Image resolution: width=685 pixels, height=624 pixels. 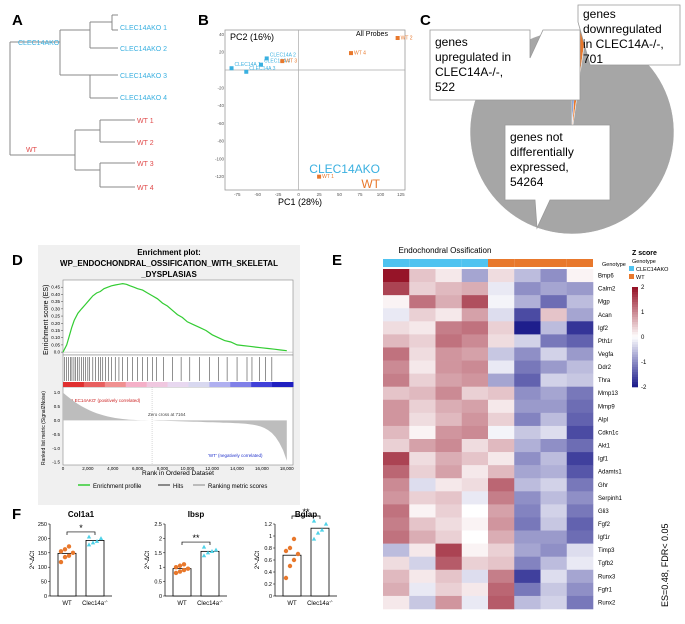 I want to click on panel-label-e: E, so click(x=337, y=260).